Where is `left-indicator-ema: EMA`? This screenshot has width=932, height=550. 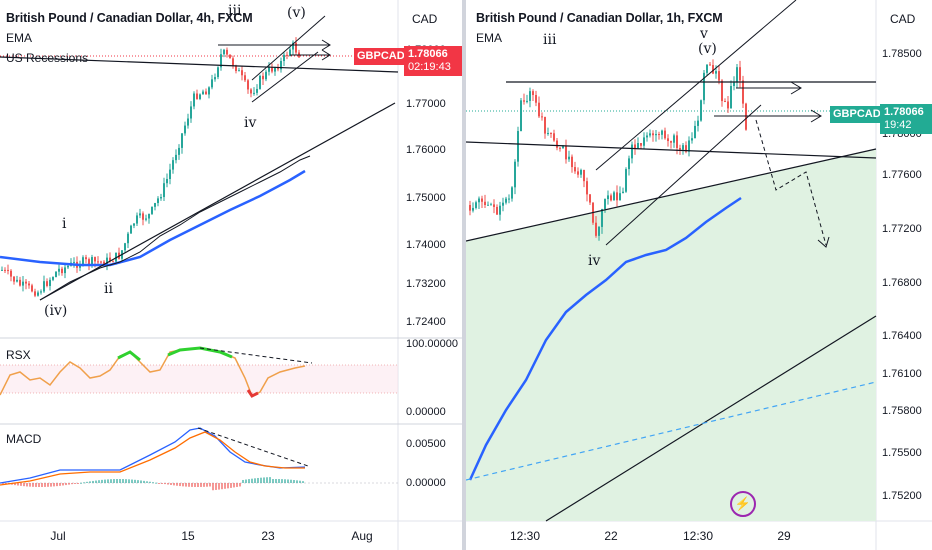 left-indicator-ema: EMA is located at coordinates (19, 38).